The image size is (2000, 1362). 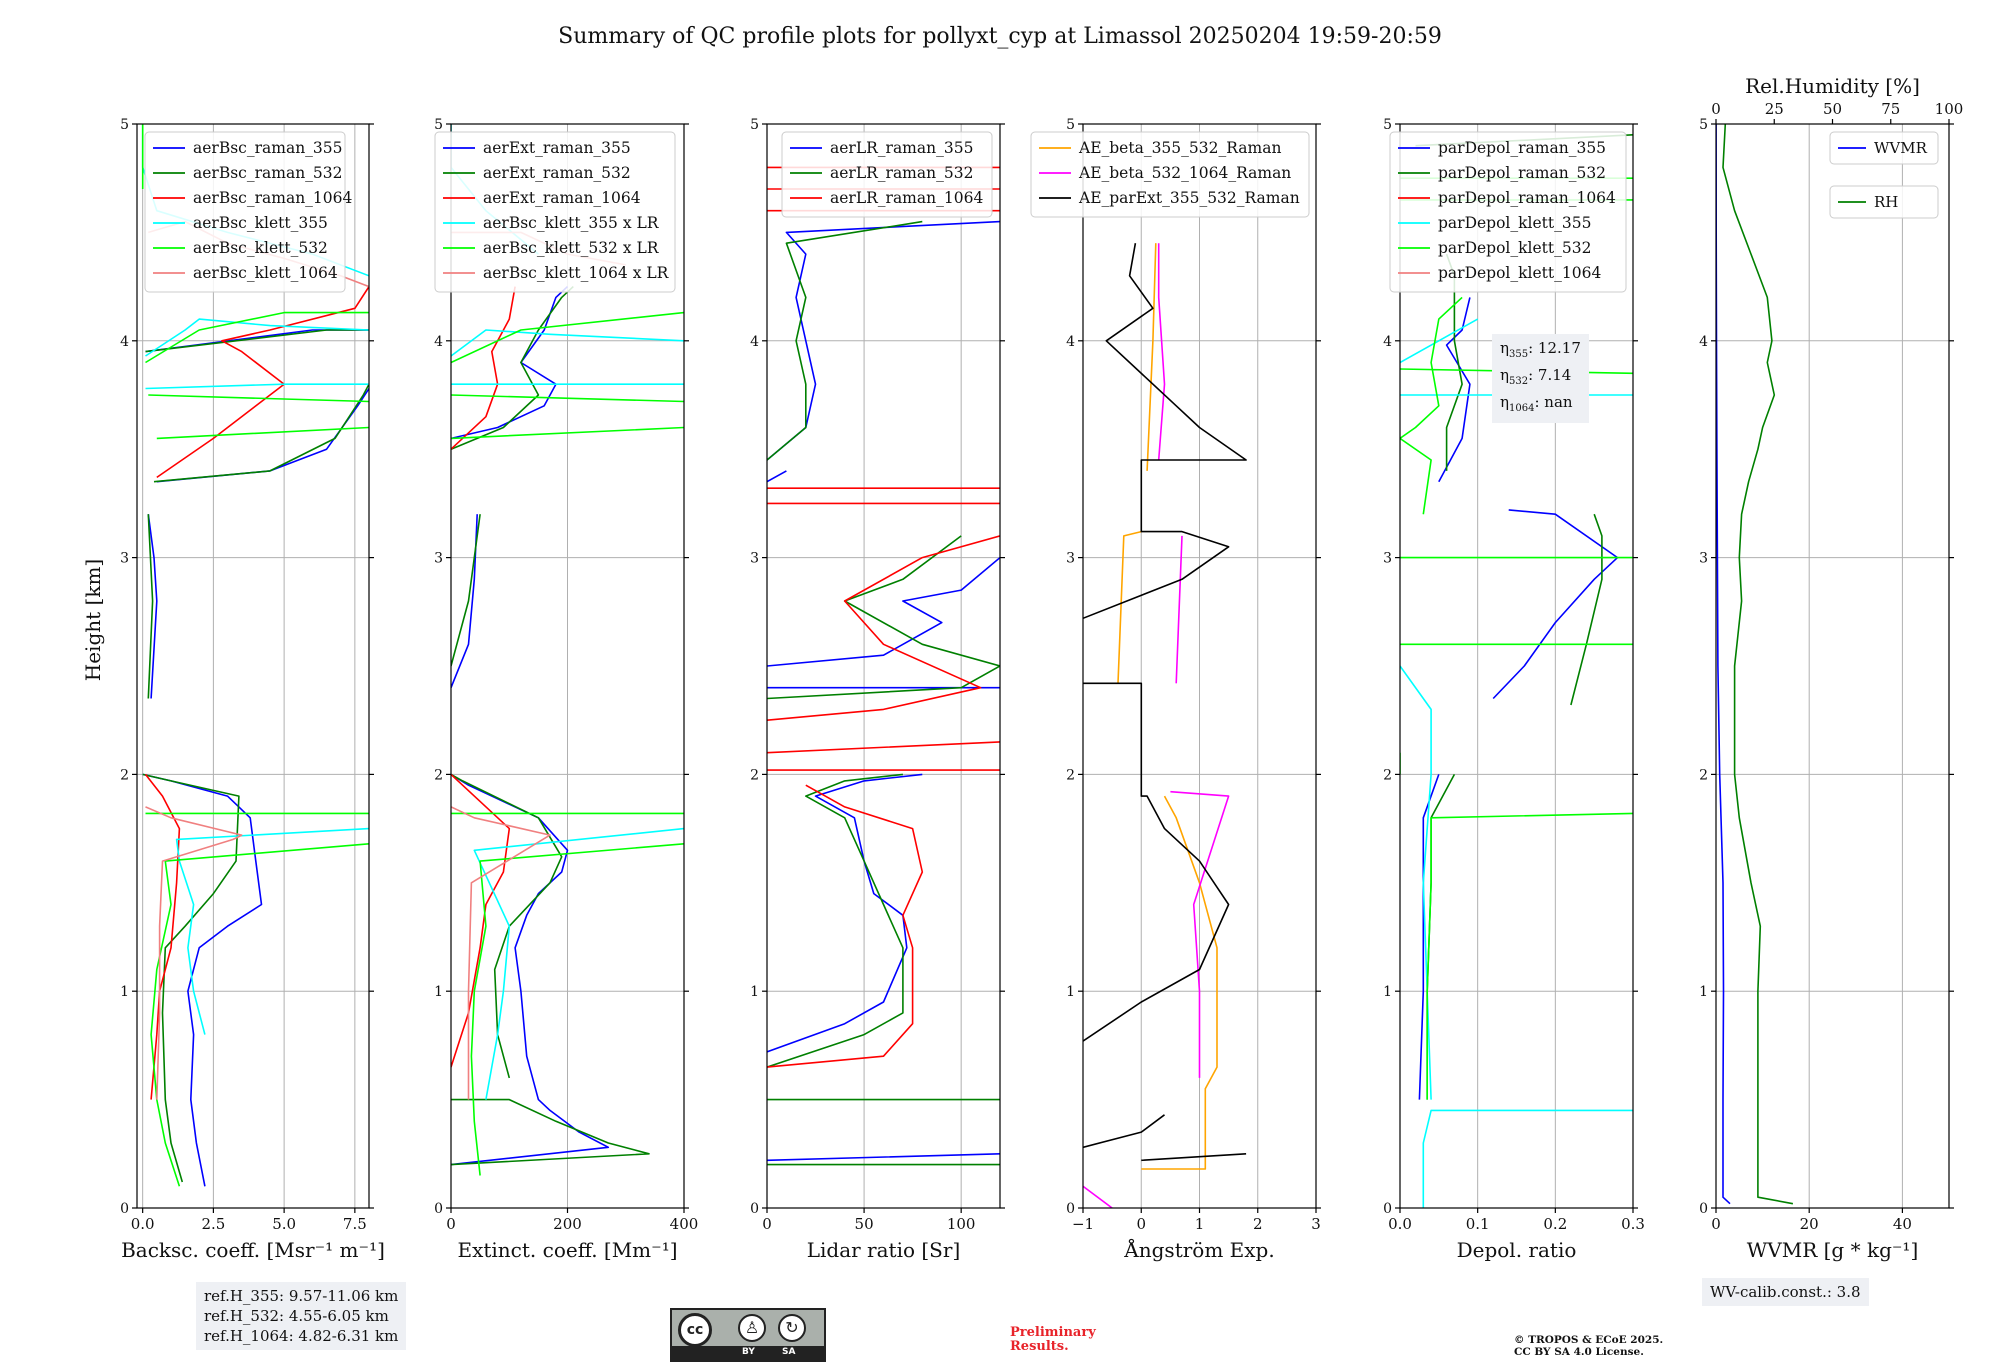 I want to click on eta-355: η355: 12.17, so click(x=1540, y=349).